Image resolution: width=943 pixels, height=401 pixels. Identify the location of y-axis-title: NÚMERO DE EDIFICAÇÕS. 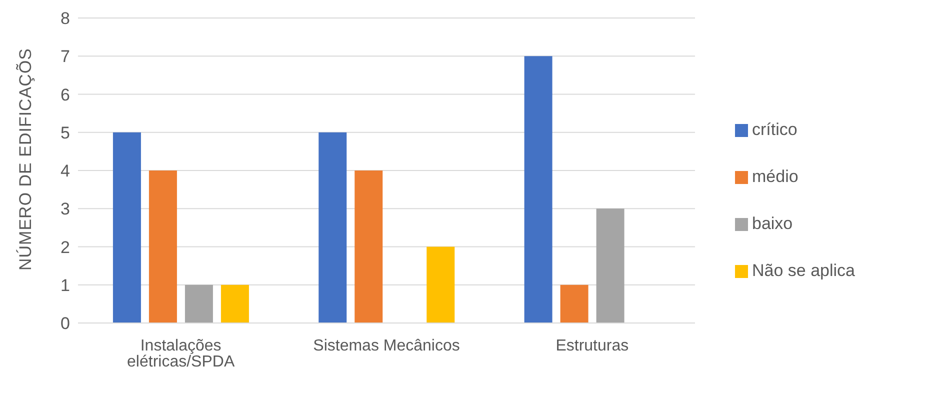
(26, 159).